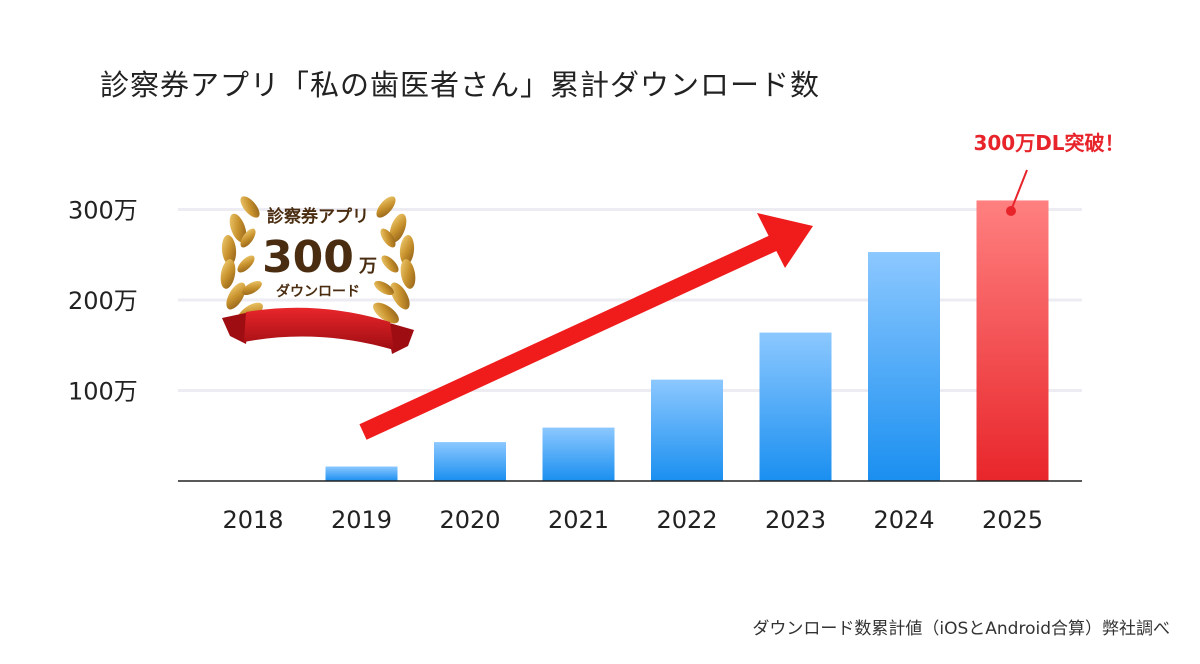 The image size is (1200, 664). I want to click on y-tick-label: 200万, so click(103, 301).